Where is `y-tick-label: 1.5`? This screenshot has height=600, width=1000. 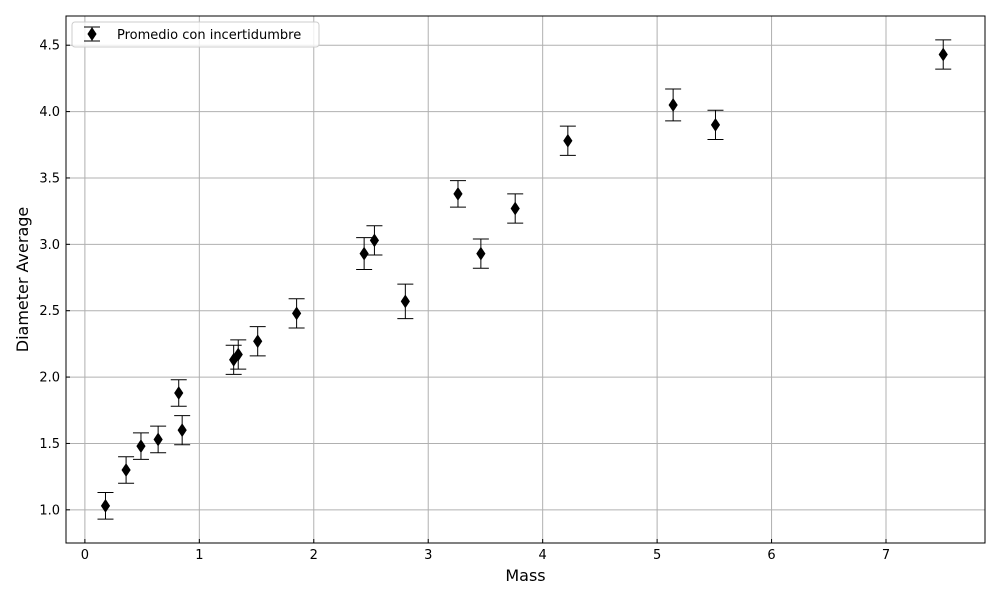
y-tick-label: 1.5 is located at coordinates (49, 444).